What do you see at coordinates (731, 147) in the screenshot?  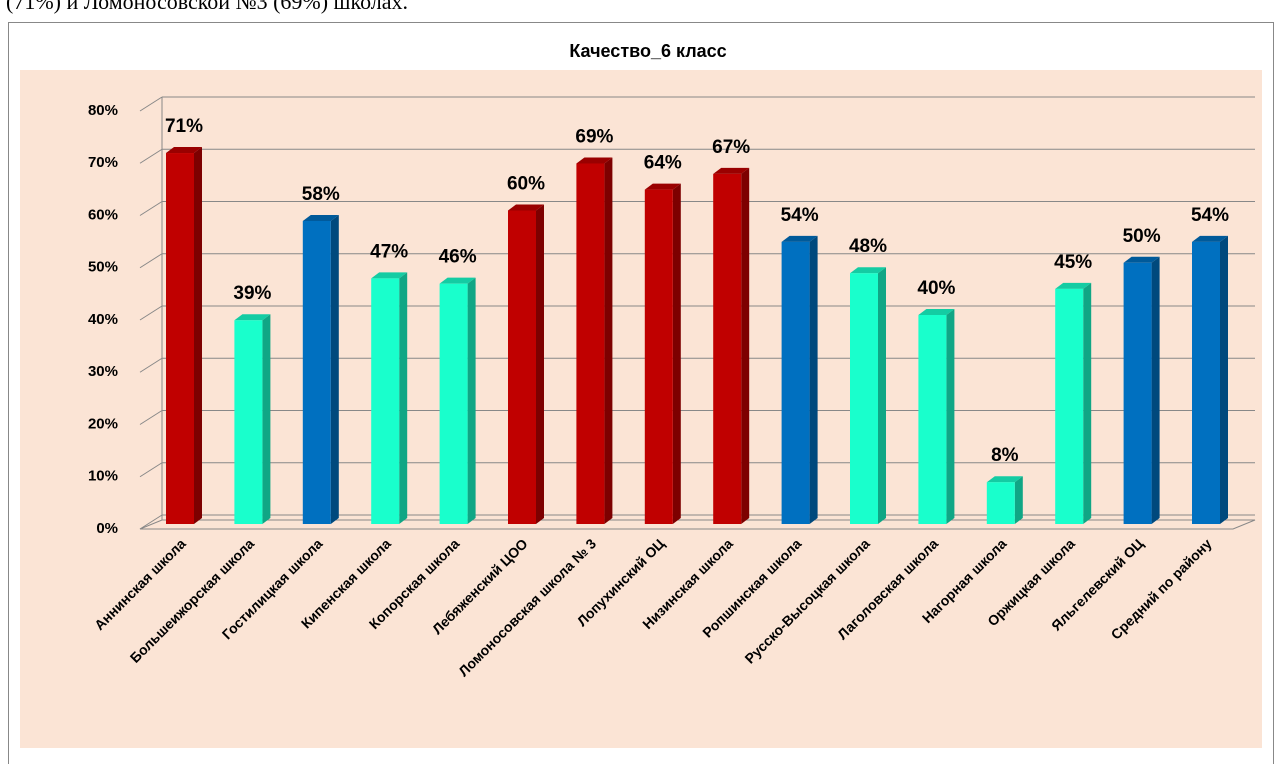 I see `data-label: 67%` at bounding box center [731, 147].